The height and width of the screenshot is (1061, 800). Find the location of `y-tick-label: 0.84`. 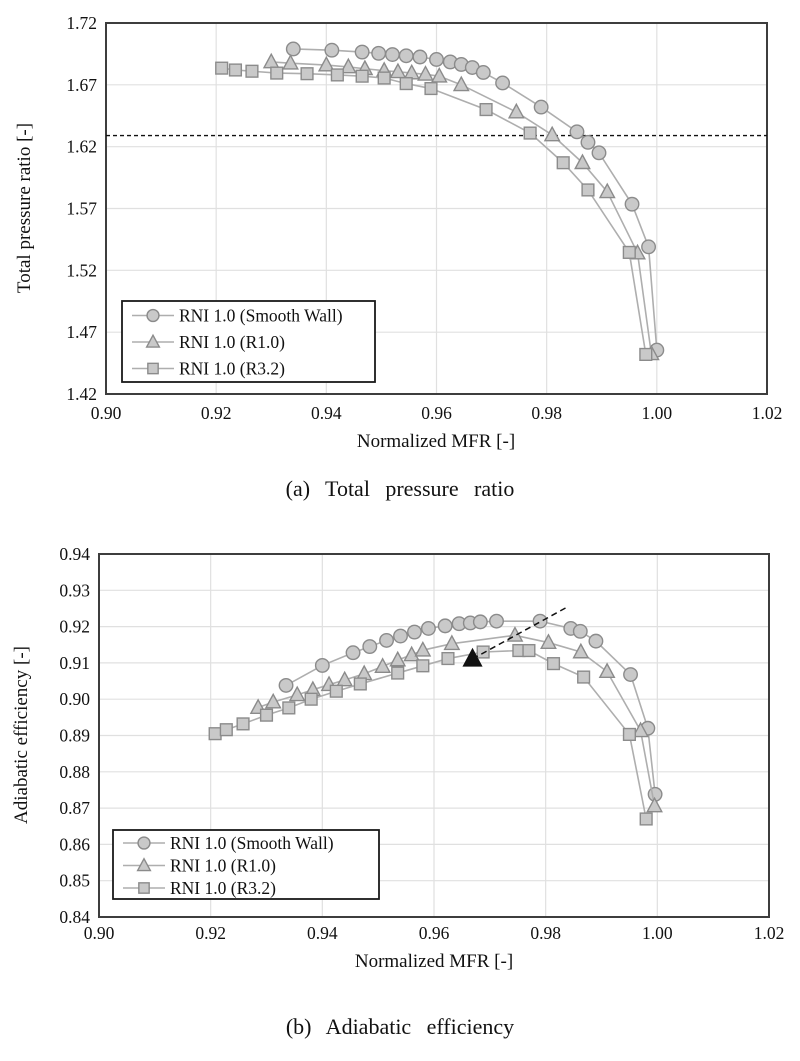

y-tick-label: 0.84 is located at coordinates (74, 917).